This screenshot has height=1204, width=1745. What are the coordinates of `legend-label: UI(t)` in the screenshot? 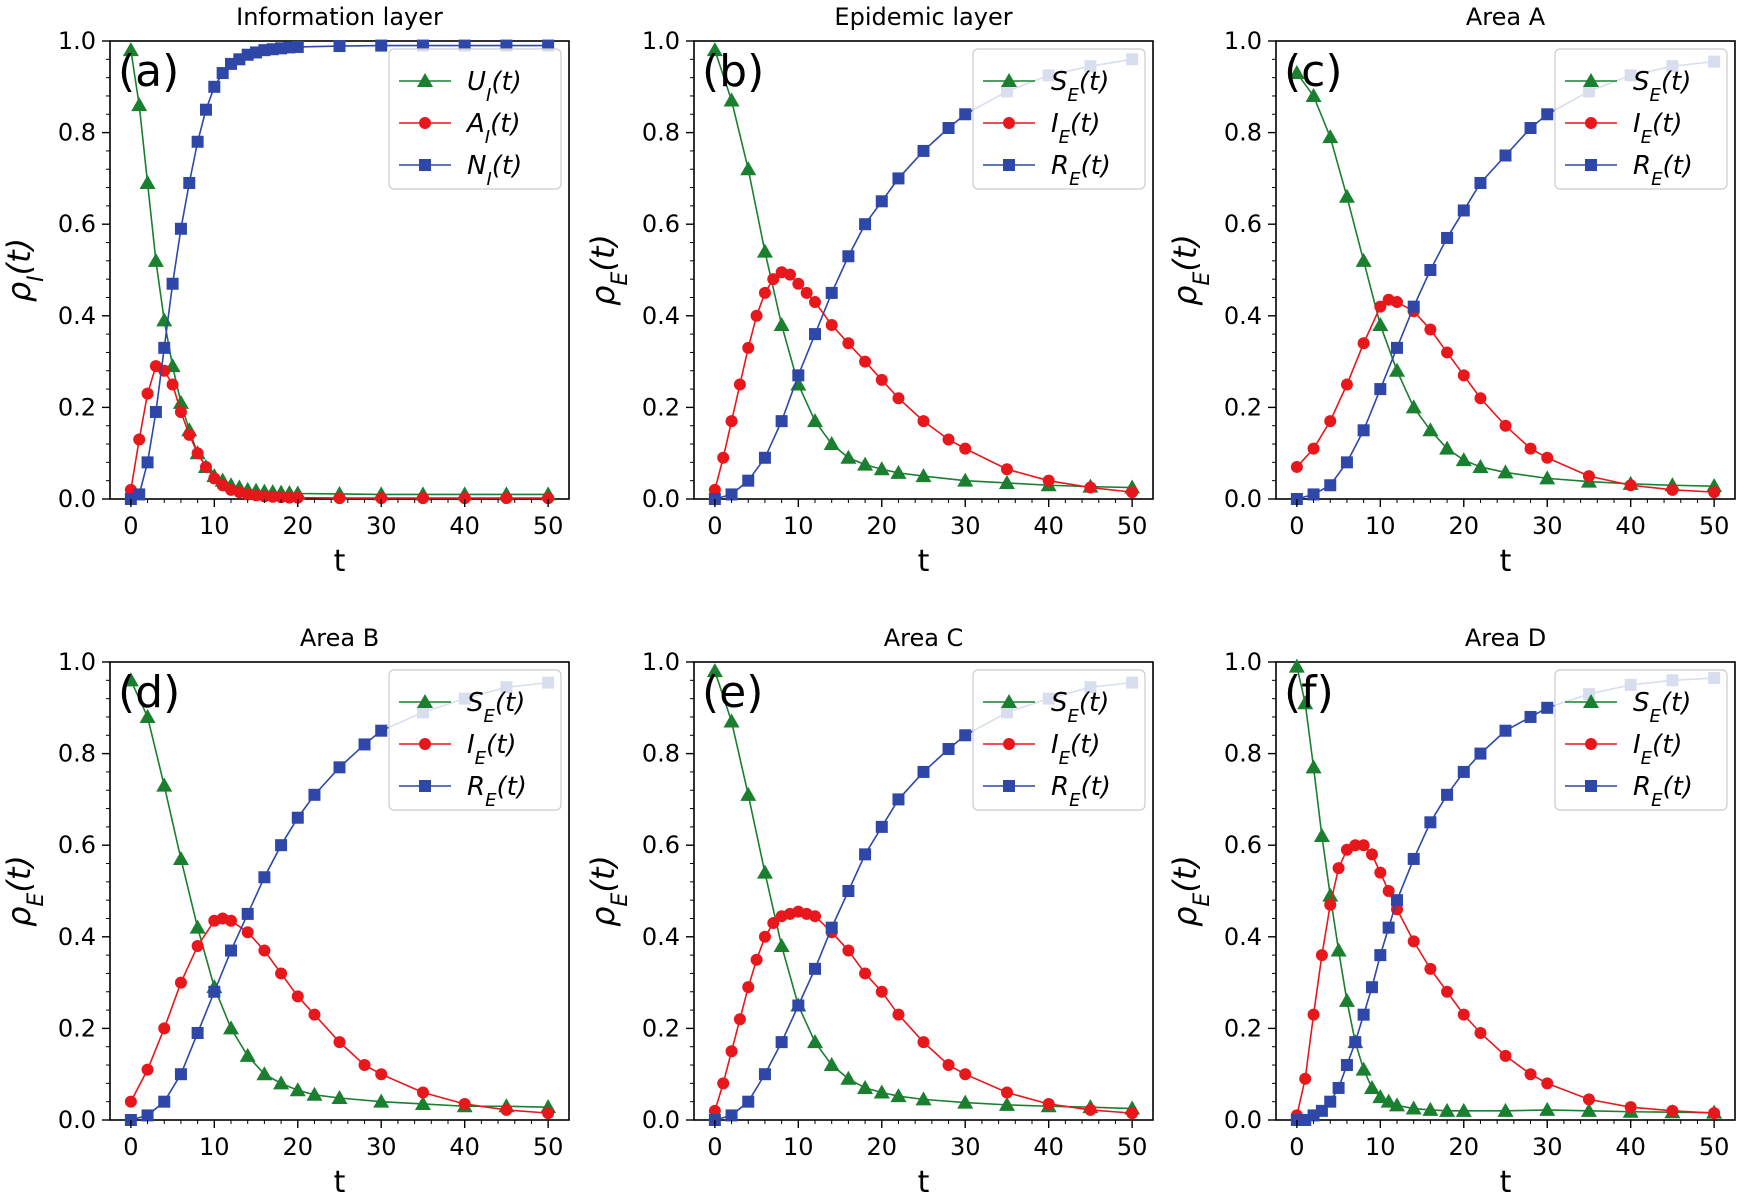 It's located at (494, 86).